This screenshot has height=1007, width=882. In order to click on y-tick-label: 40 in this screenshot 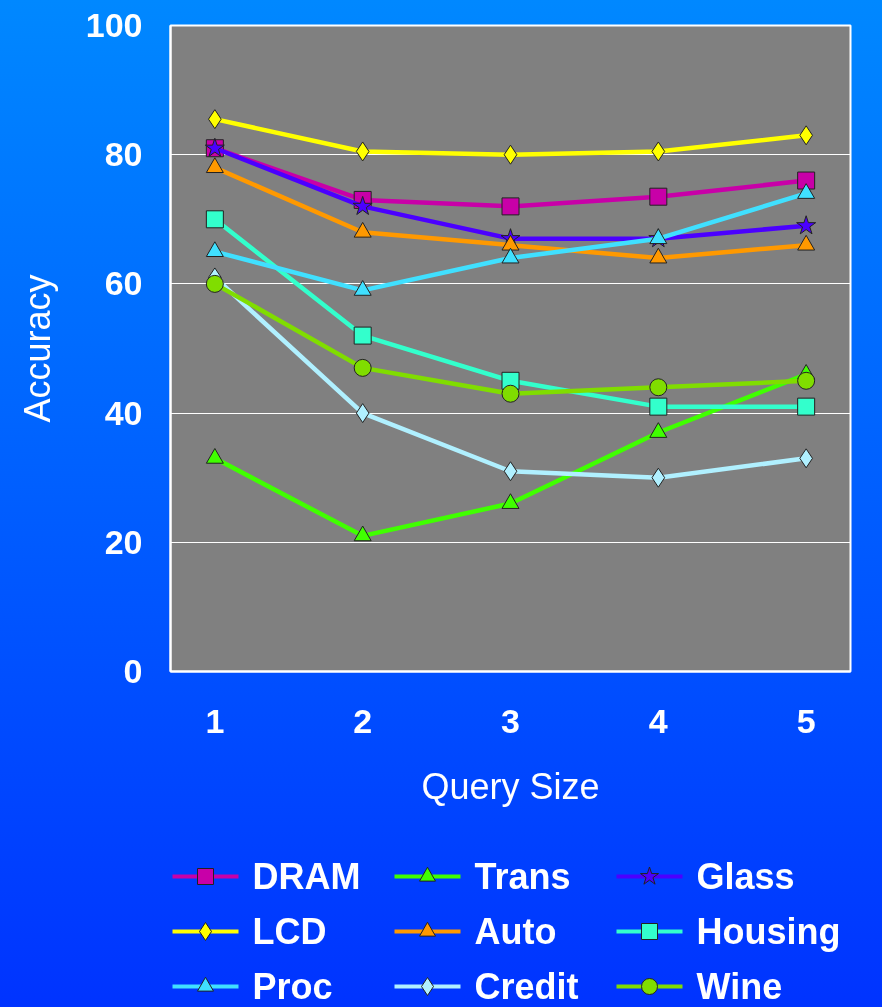, I will do `click(123, 412)`.